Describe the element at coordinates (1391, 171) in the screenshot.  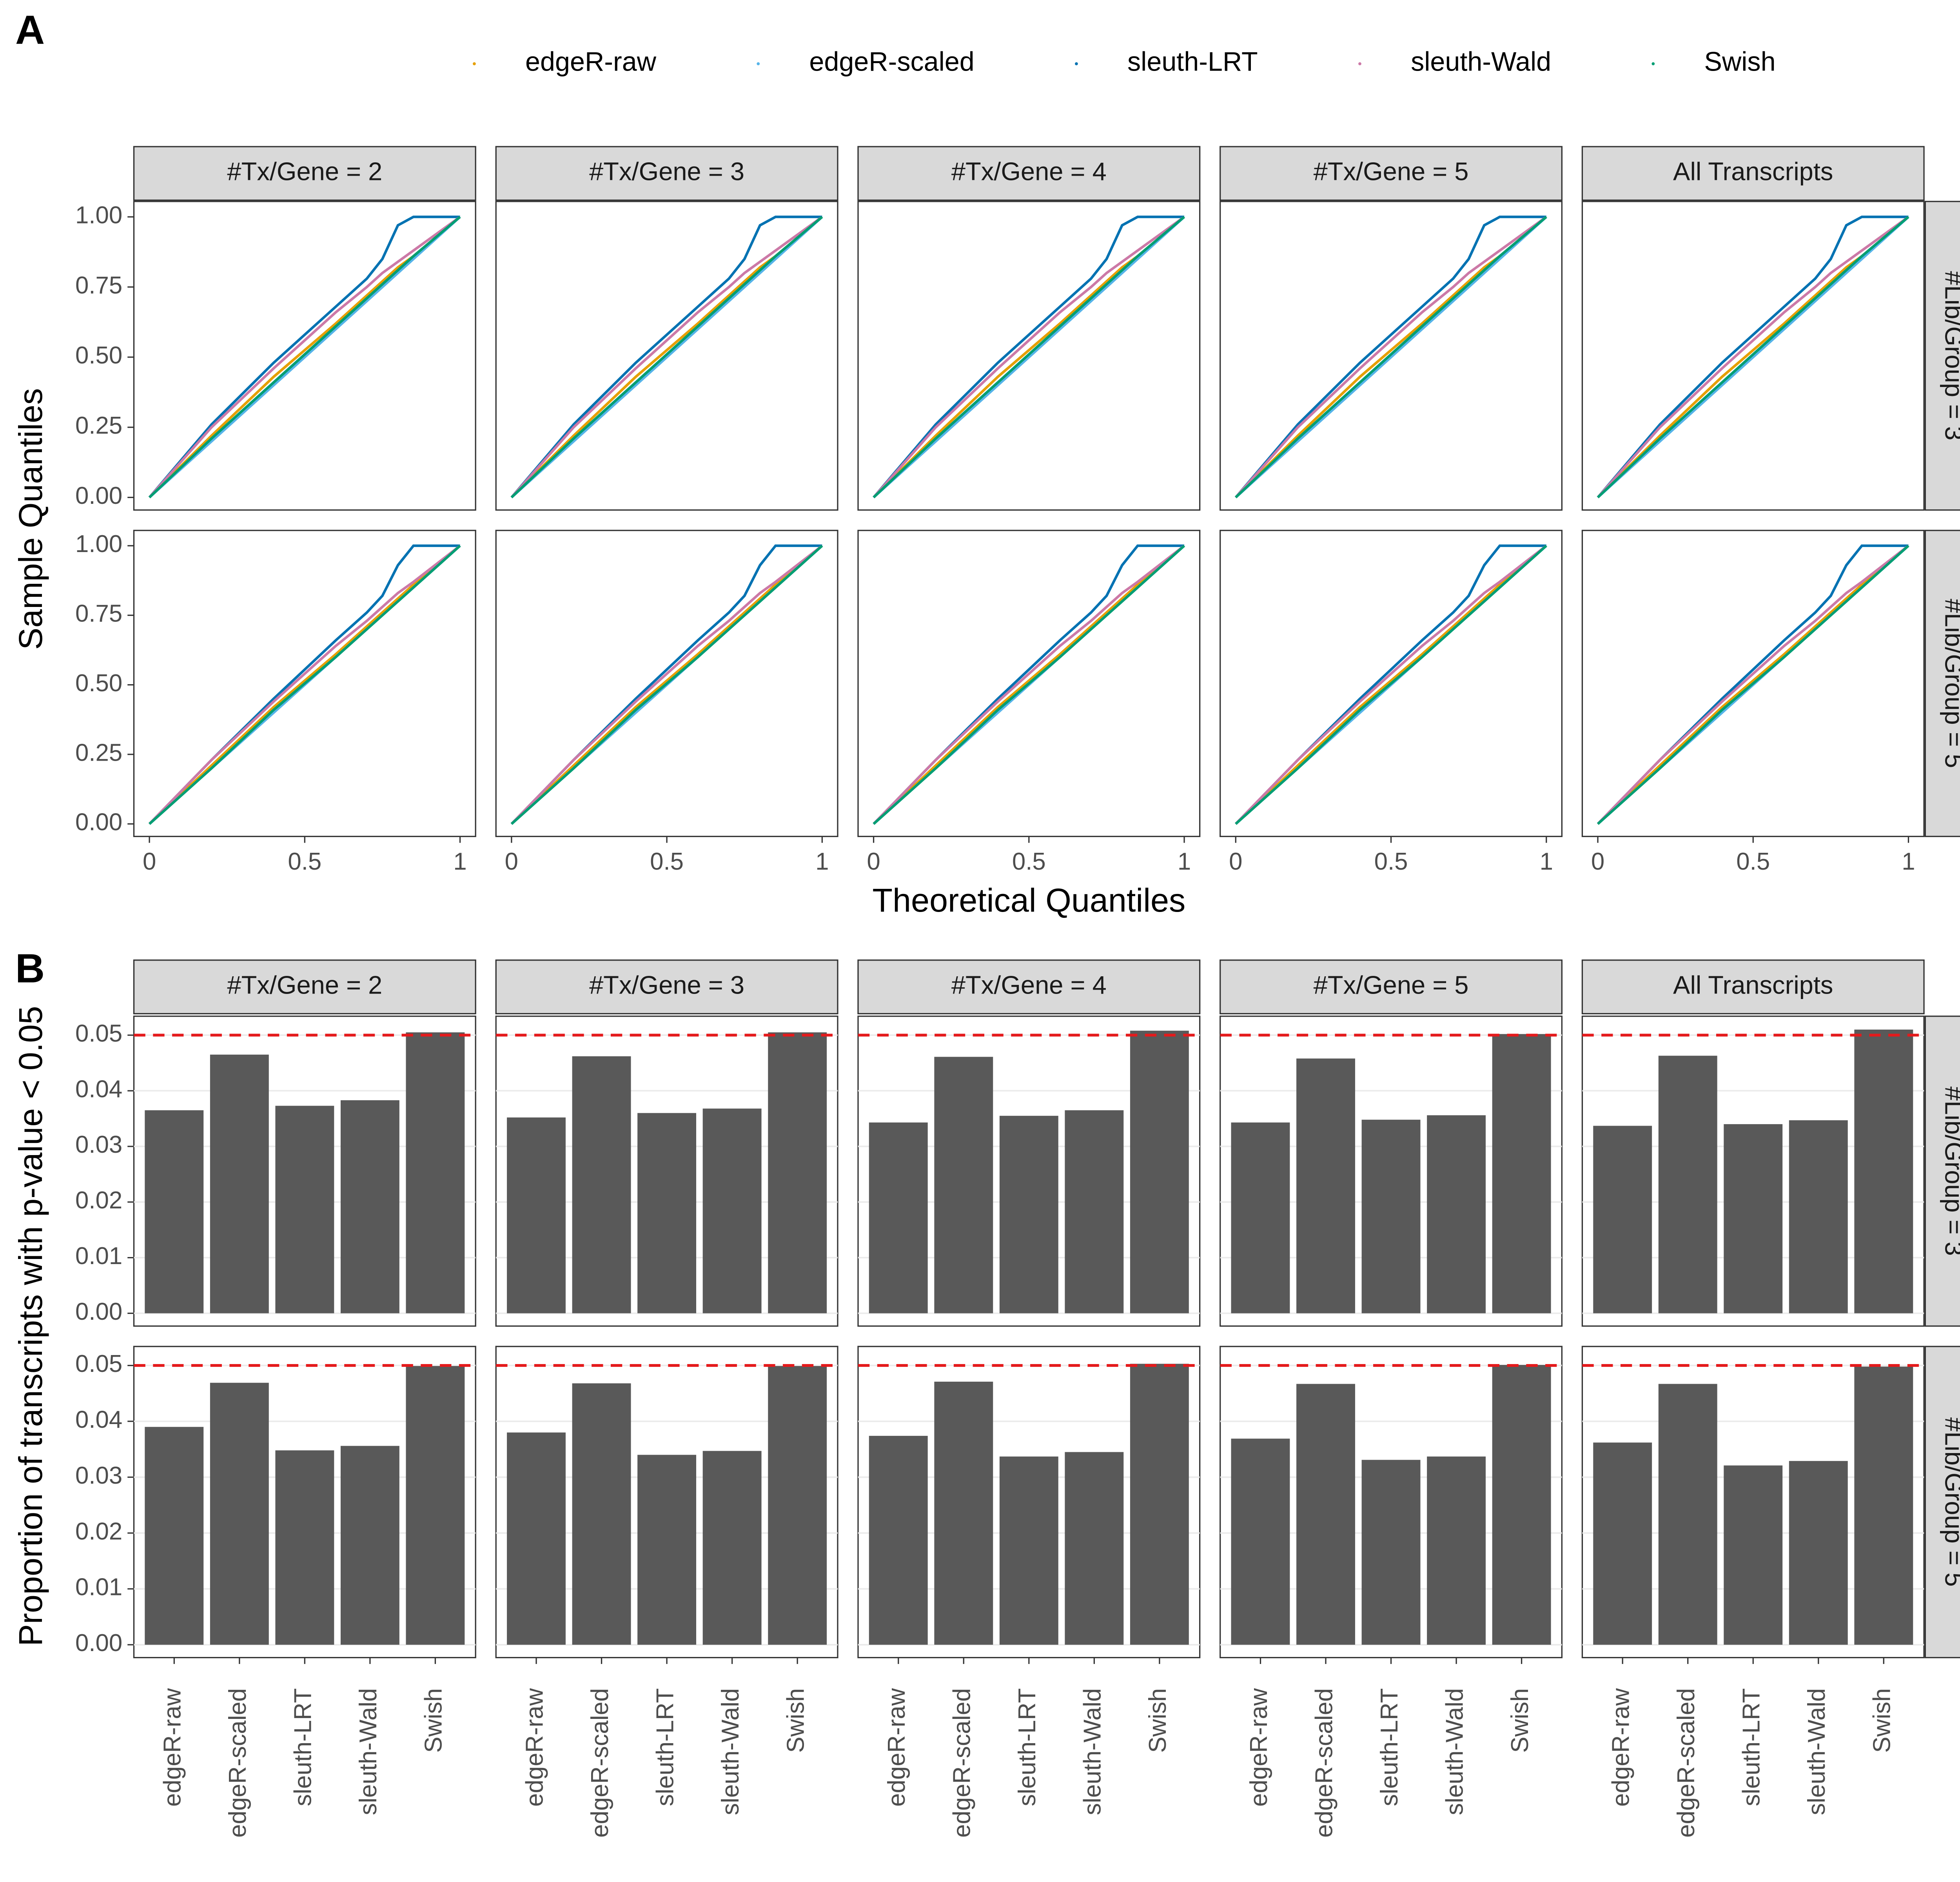
I see `strip-label: #Tx/Gene = 5` at that location.